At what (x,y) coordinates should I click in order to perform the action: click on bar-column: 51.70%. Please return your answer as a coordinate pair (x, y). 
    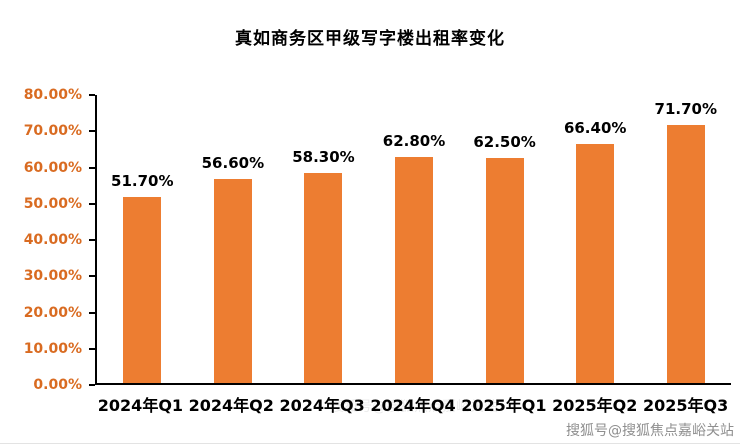
    Looking at the image, I should click on (142, 239).